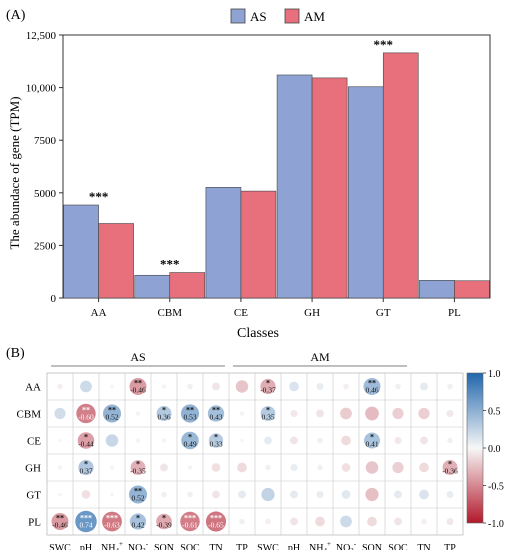 This screenshot has height=550, width=506. I want to click on column-label: NH4+, so click(112, 545).